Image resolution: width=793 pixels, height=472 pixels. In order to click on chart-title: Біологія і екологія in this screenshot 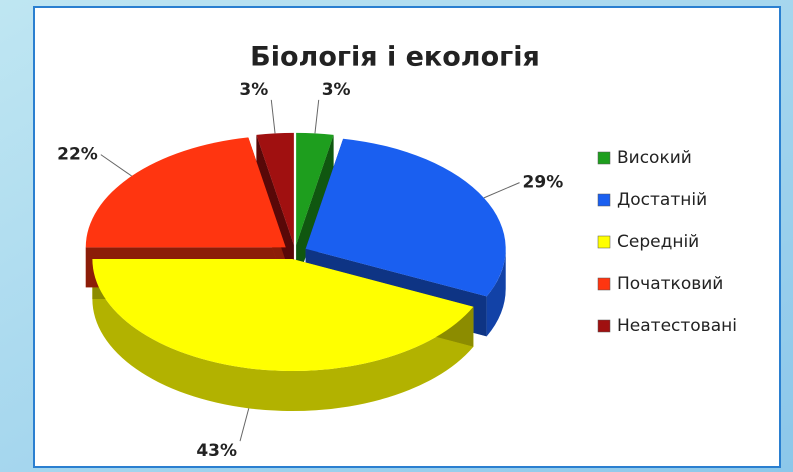, I will do `click(395, 57)`.